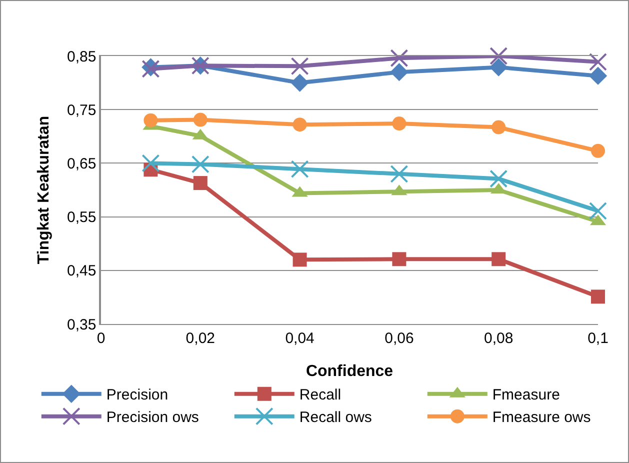 The height and width of the screenshot is (463, 629). I want to click on x-tick-label: 0,06, so click(399, 339).